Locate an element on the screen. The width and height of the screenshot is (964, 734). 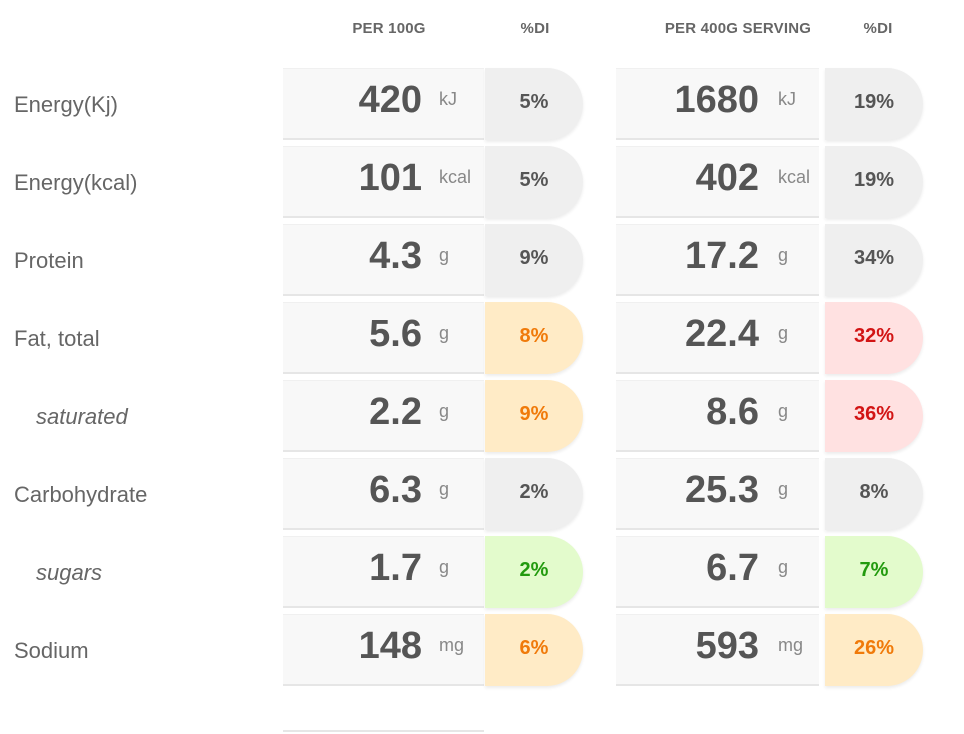
per-serving-cell: 1680 kJ is located at coordinates (717, 104).